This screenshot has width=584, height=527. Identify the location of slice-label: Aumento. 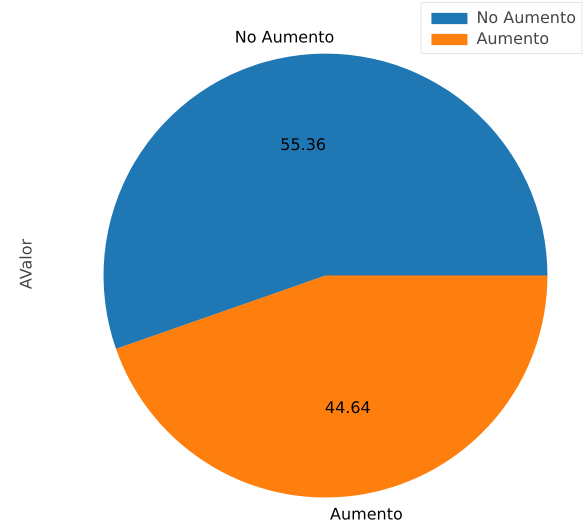
(366, 514).